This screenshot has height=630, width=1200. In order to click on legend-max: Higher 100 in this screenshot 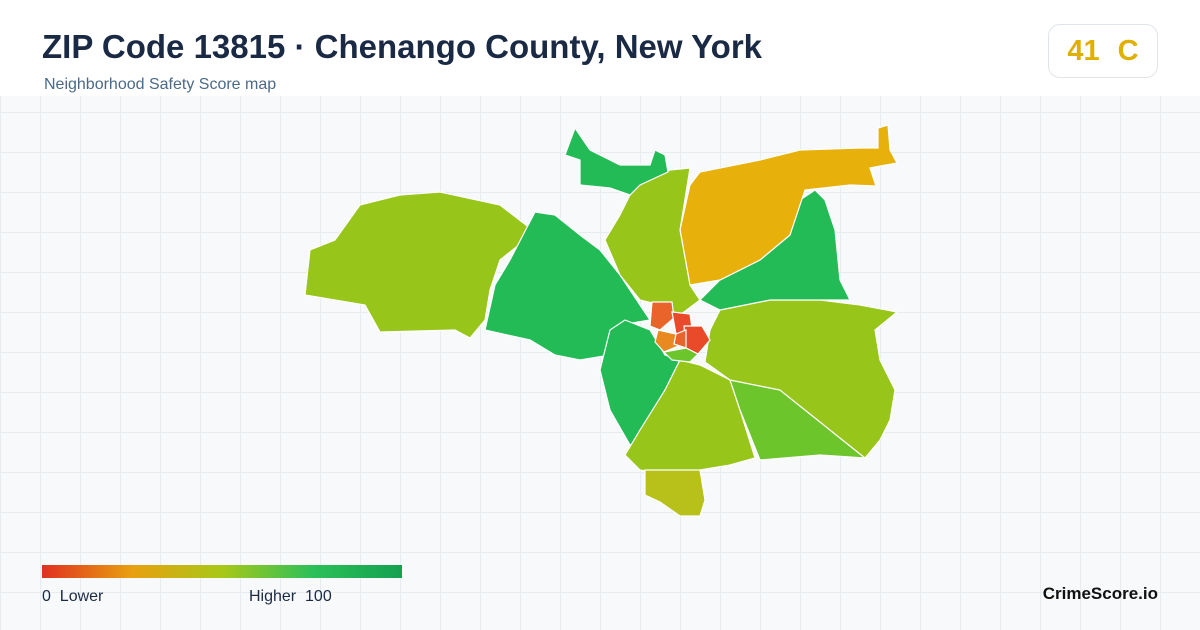, I will do `click(290, 597)`.